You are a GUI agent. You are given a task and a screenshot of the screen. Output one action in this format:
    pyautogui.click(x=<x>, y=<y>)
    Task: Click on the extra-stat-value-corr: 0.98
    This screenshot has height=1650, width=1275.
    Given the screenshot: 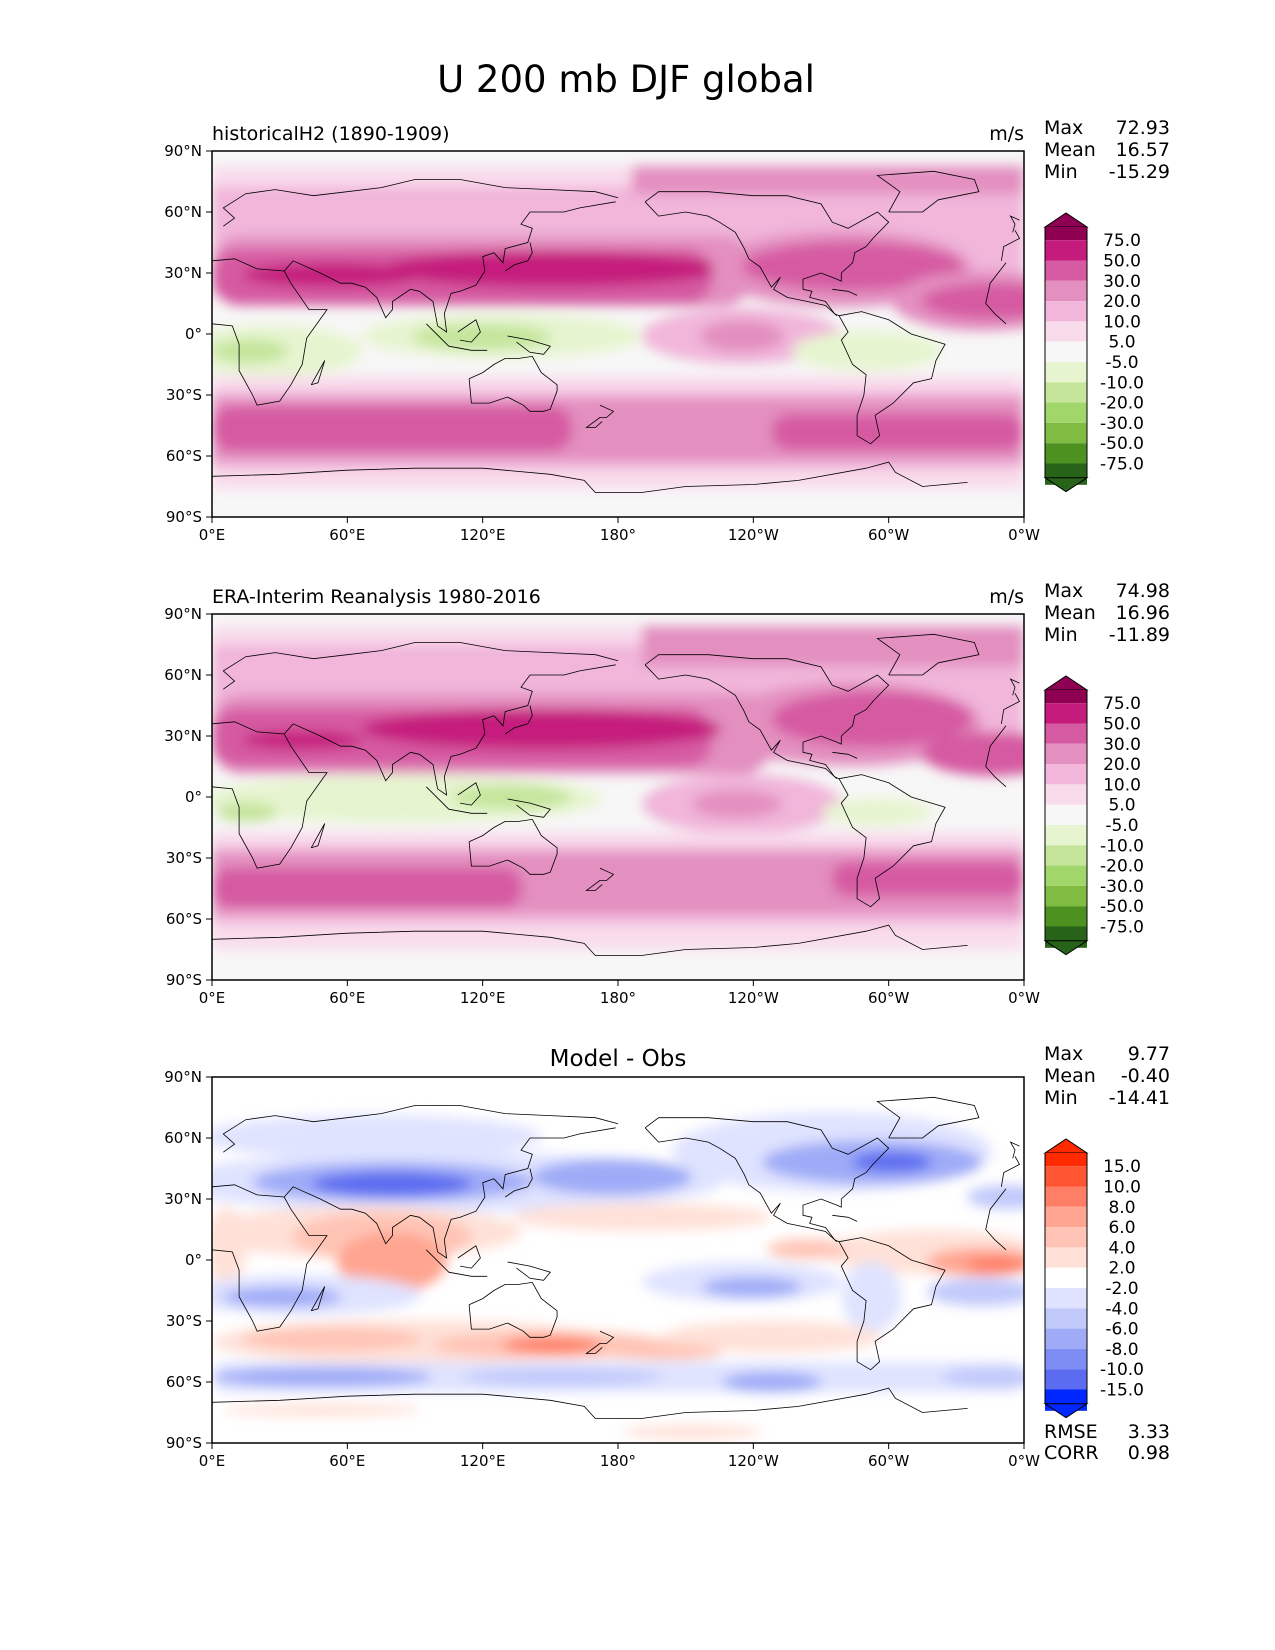 What is the action you would take?
    pyautogui.click(x=1149, y=1453)
    